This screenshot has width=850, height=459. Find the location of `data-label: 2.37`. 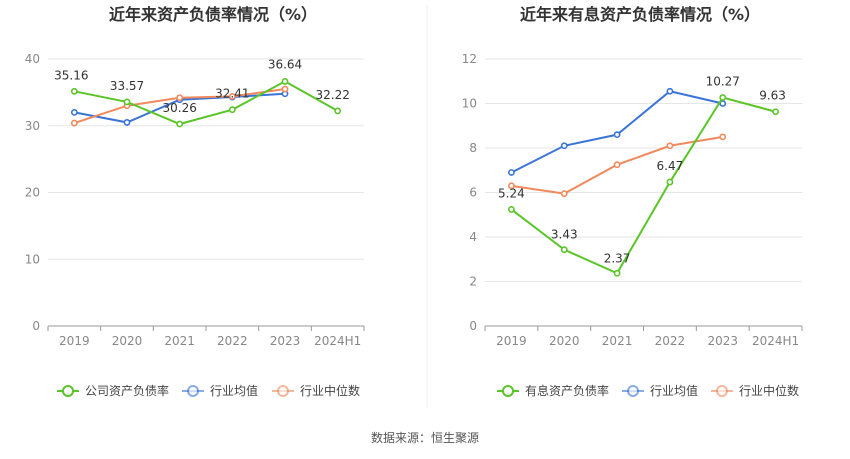

data-label: 2.37 is located at coordinates (617, 258).